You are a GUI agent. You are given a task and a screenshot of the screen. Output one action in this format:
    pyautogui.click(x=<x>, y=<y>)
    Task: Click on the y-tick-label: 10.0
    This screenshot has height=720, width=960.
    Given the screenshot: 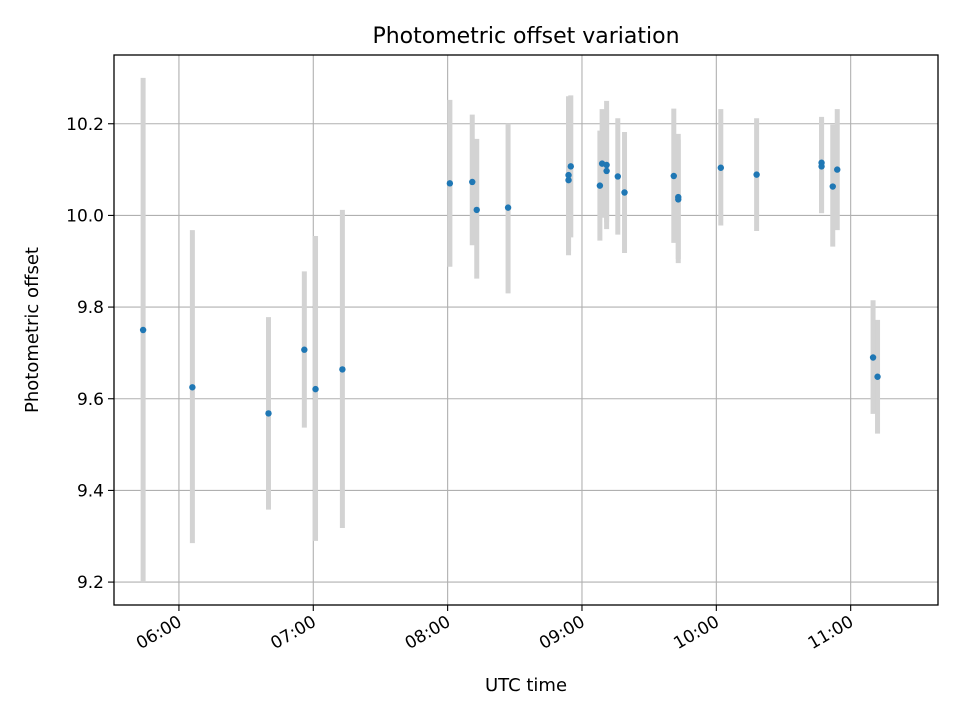 What is the action you would take?
    pyautogui.click(x=85, y=216)
    